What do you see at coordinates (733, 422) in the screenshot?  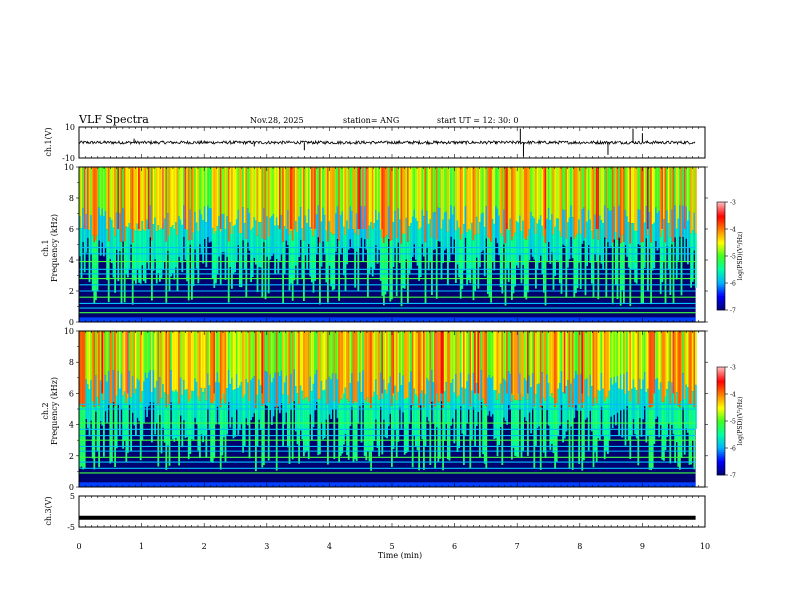 I see `colorbar-tick-label: -5` at bounding box center [733, 422].